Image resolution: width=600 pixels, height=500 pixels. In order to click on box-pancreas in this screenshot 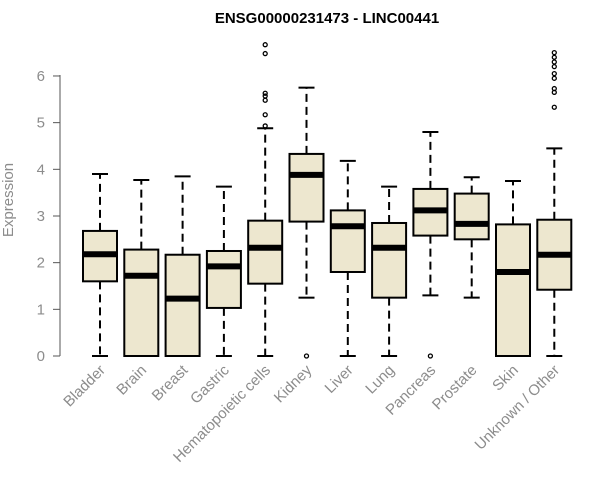, I will do `click(430, 244)`.